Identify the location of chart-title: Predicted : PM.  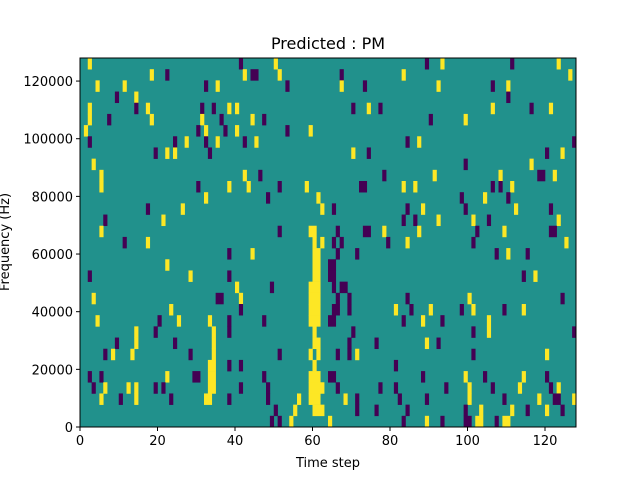
(328, 43).